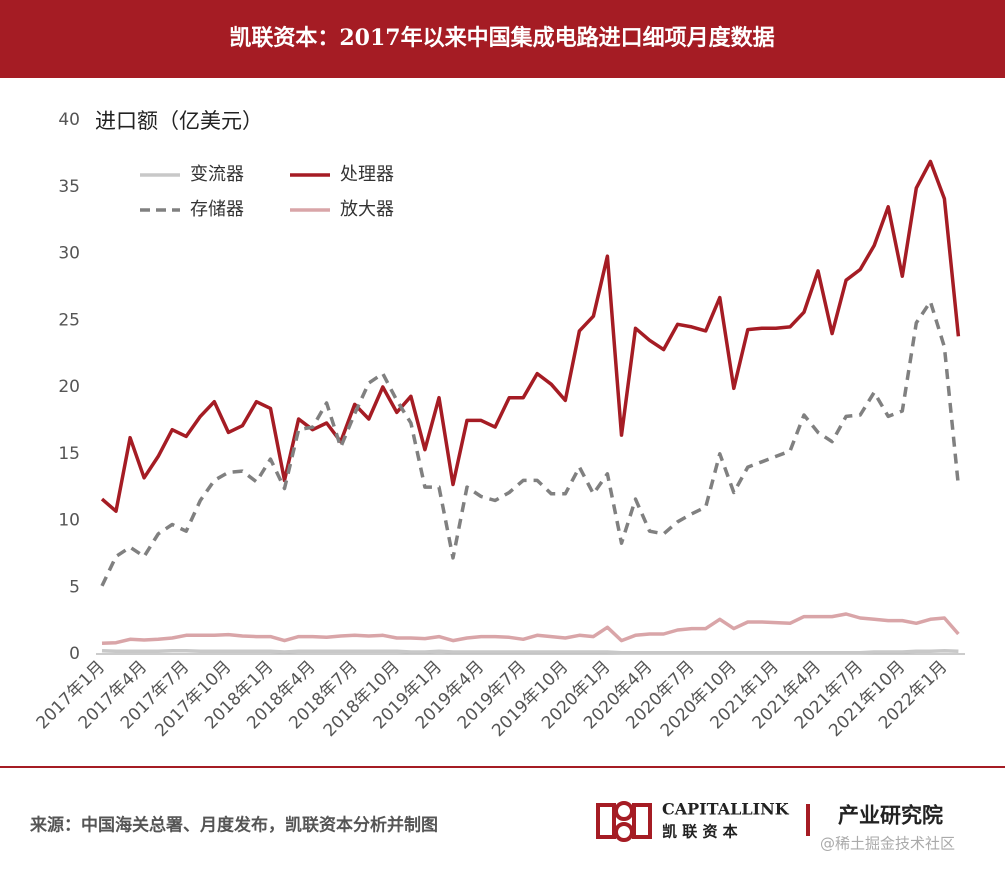 The height and width of the screenshot is (875, 1005). What do you see at coordinates (69, 320) in the screenshot?
I see `y-tick-label: 25` at bounding box center [69, 320].